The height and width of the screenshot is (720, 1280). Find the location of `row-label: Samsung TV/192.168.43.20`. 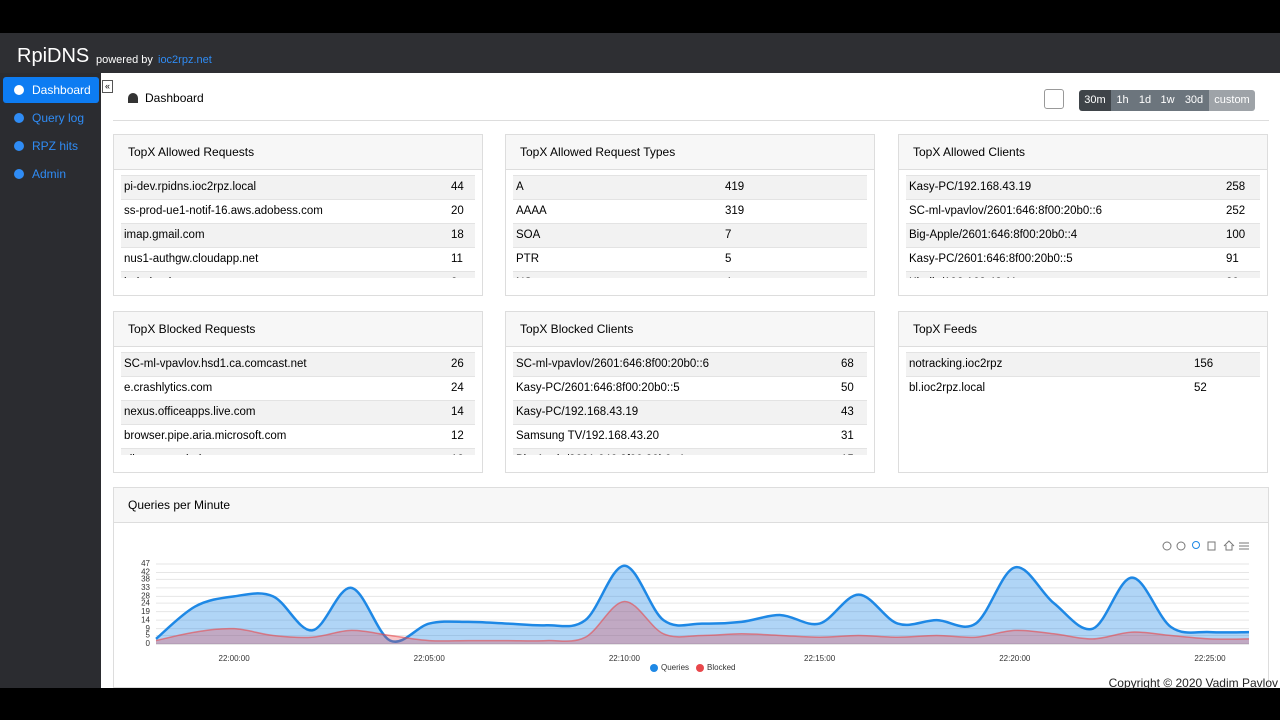

row-label: Samsung TV/192.168.43.20 is located at coordinates (588, 436).